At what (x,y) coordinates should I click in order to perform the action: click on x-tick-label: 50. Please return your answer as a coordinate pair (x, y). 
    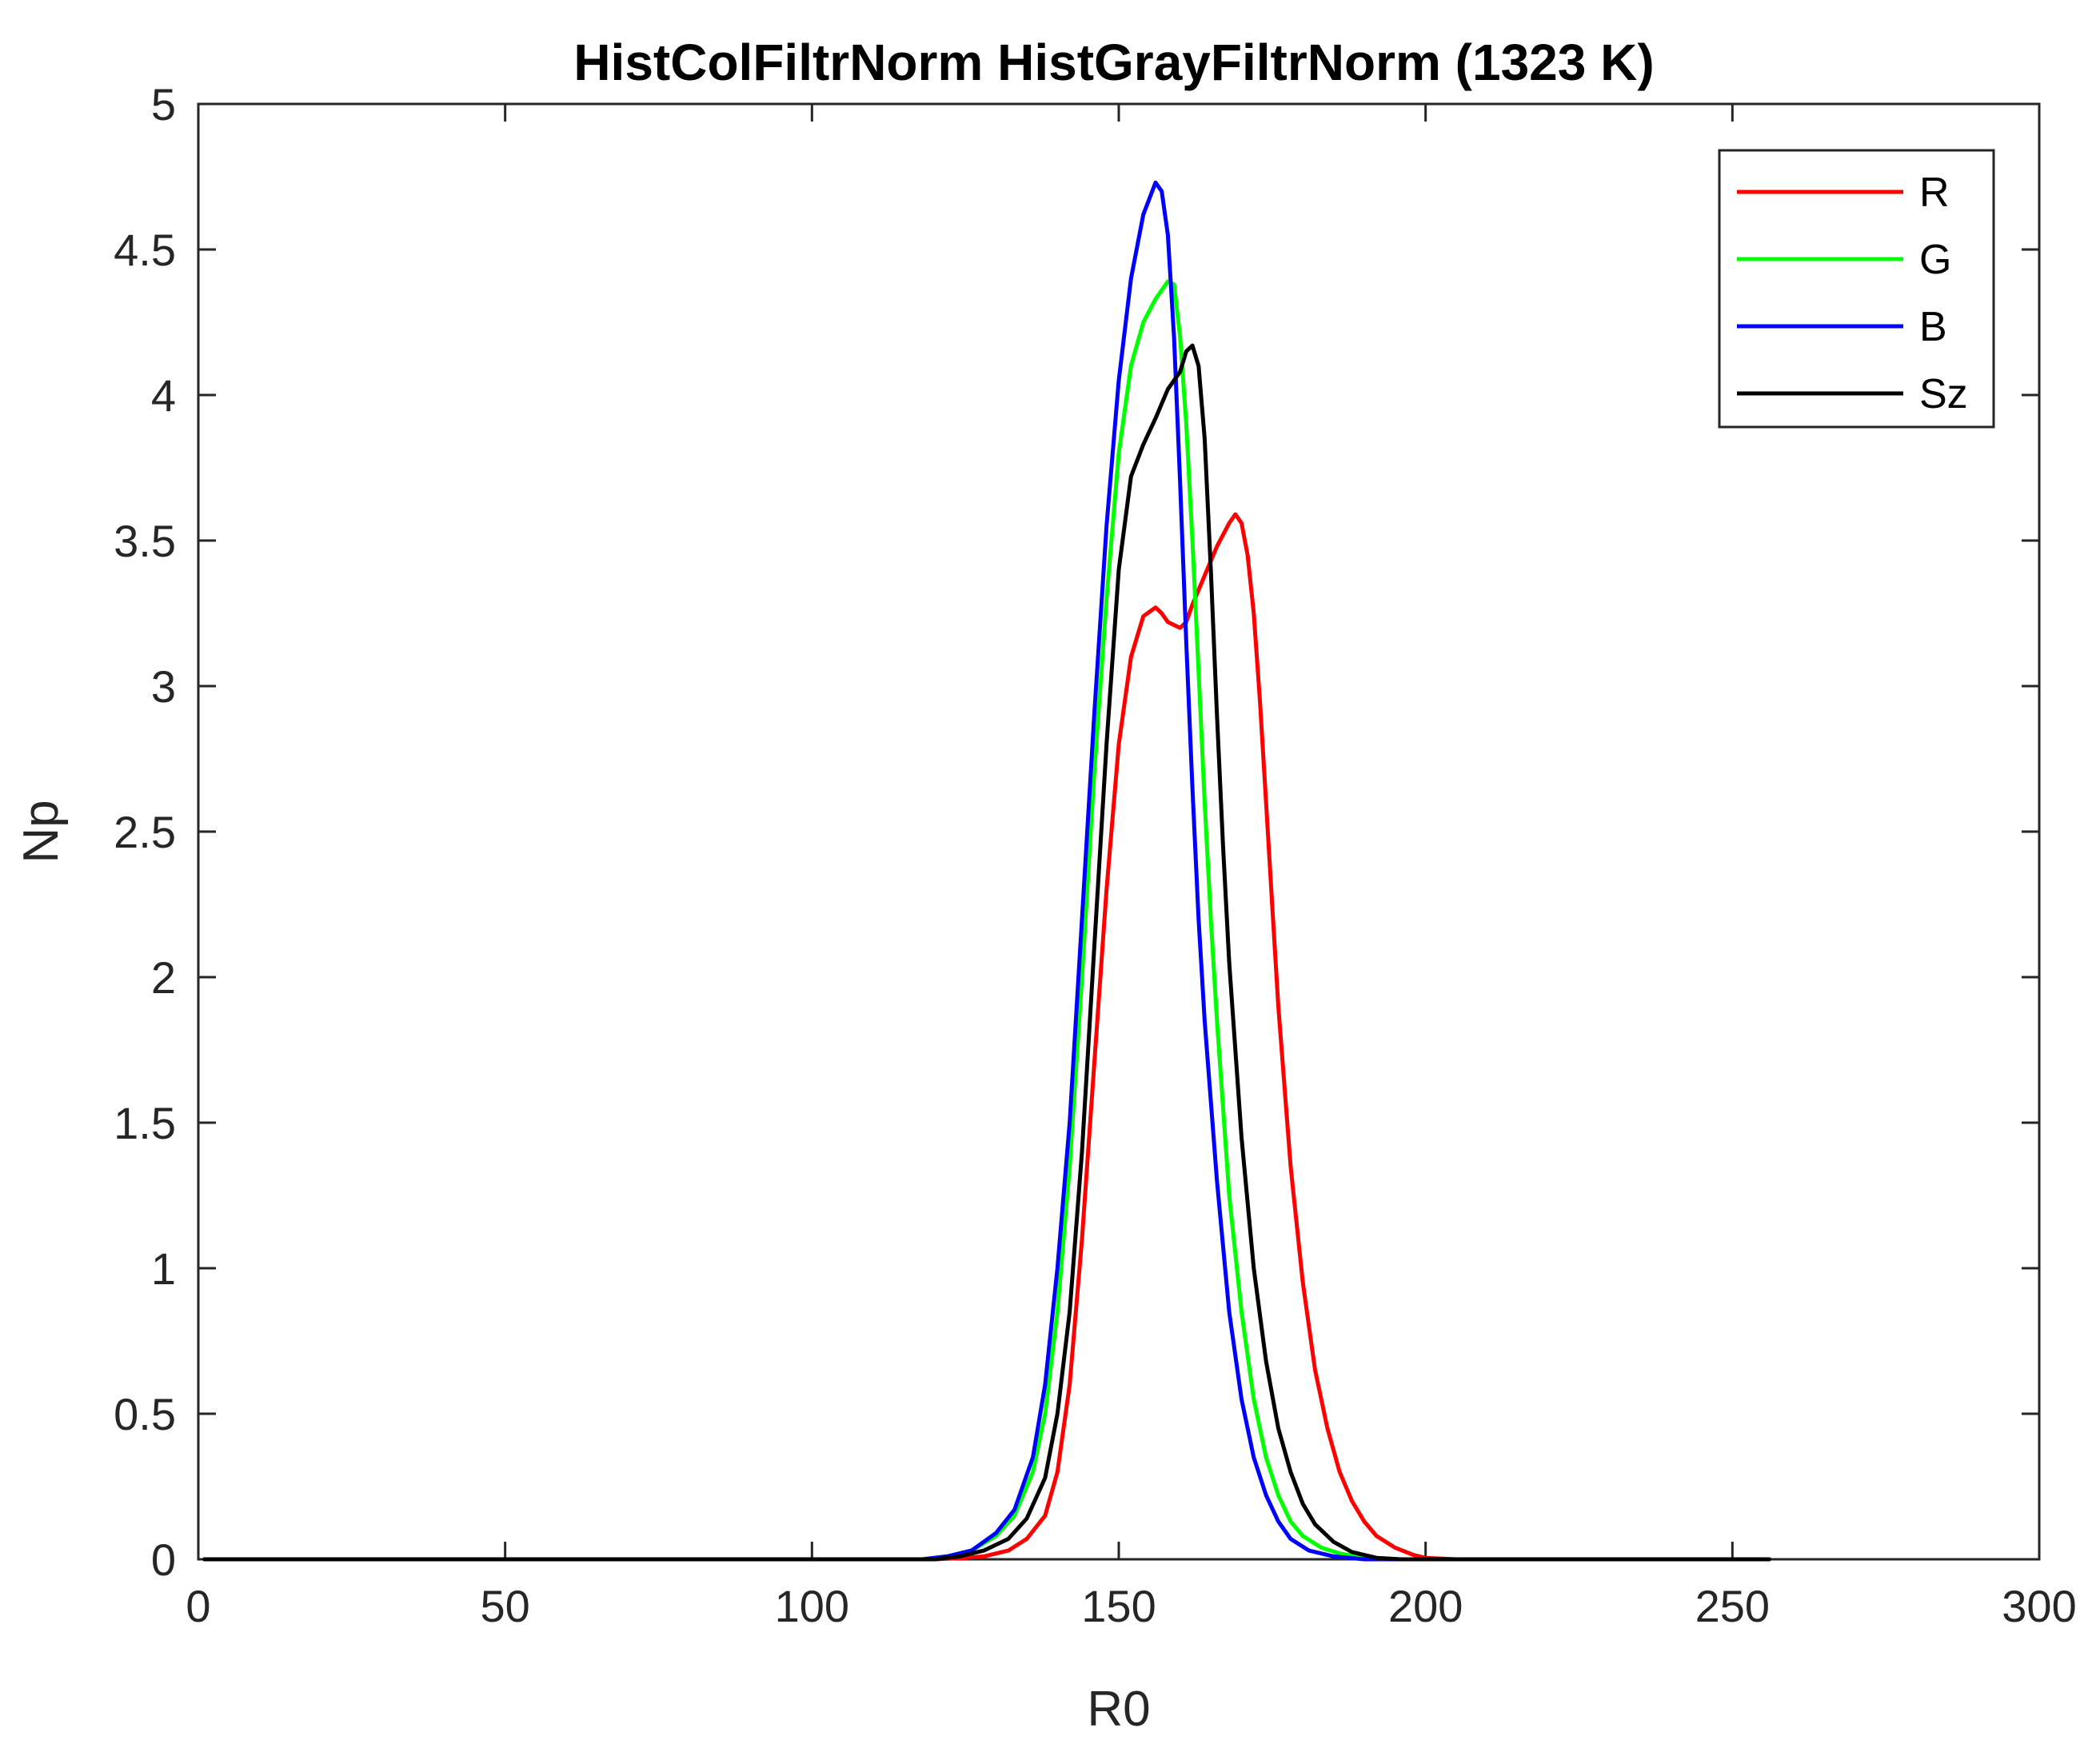
    Looking at the image, I should click on (505, 1606).